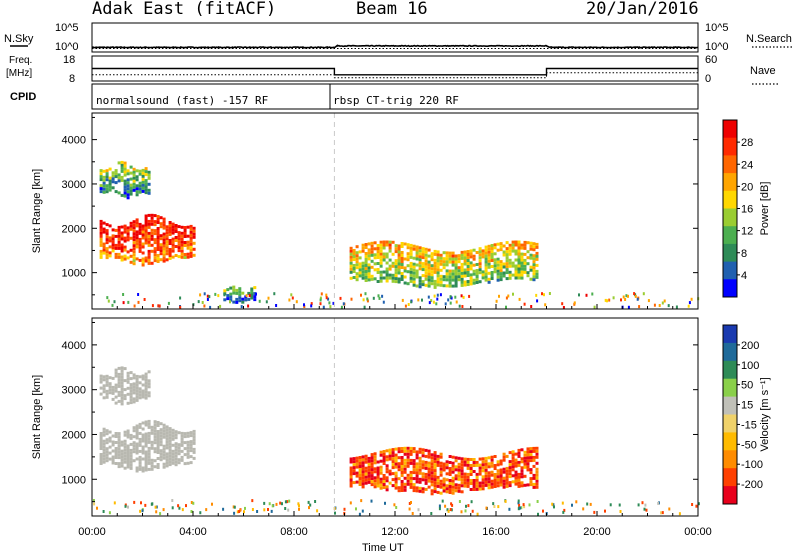 Image resolution: width=800 pixels, height=554 pixels. What do you see at coordinates (395, 47) in the screenshot?
I see `nsky-series-group` at bounding box center [395, 47].